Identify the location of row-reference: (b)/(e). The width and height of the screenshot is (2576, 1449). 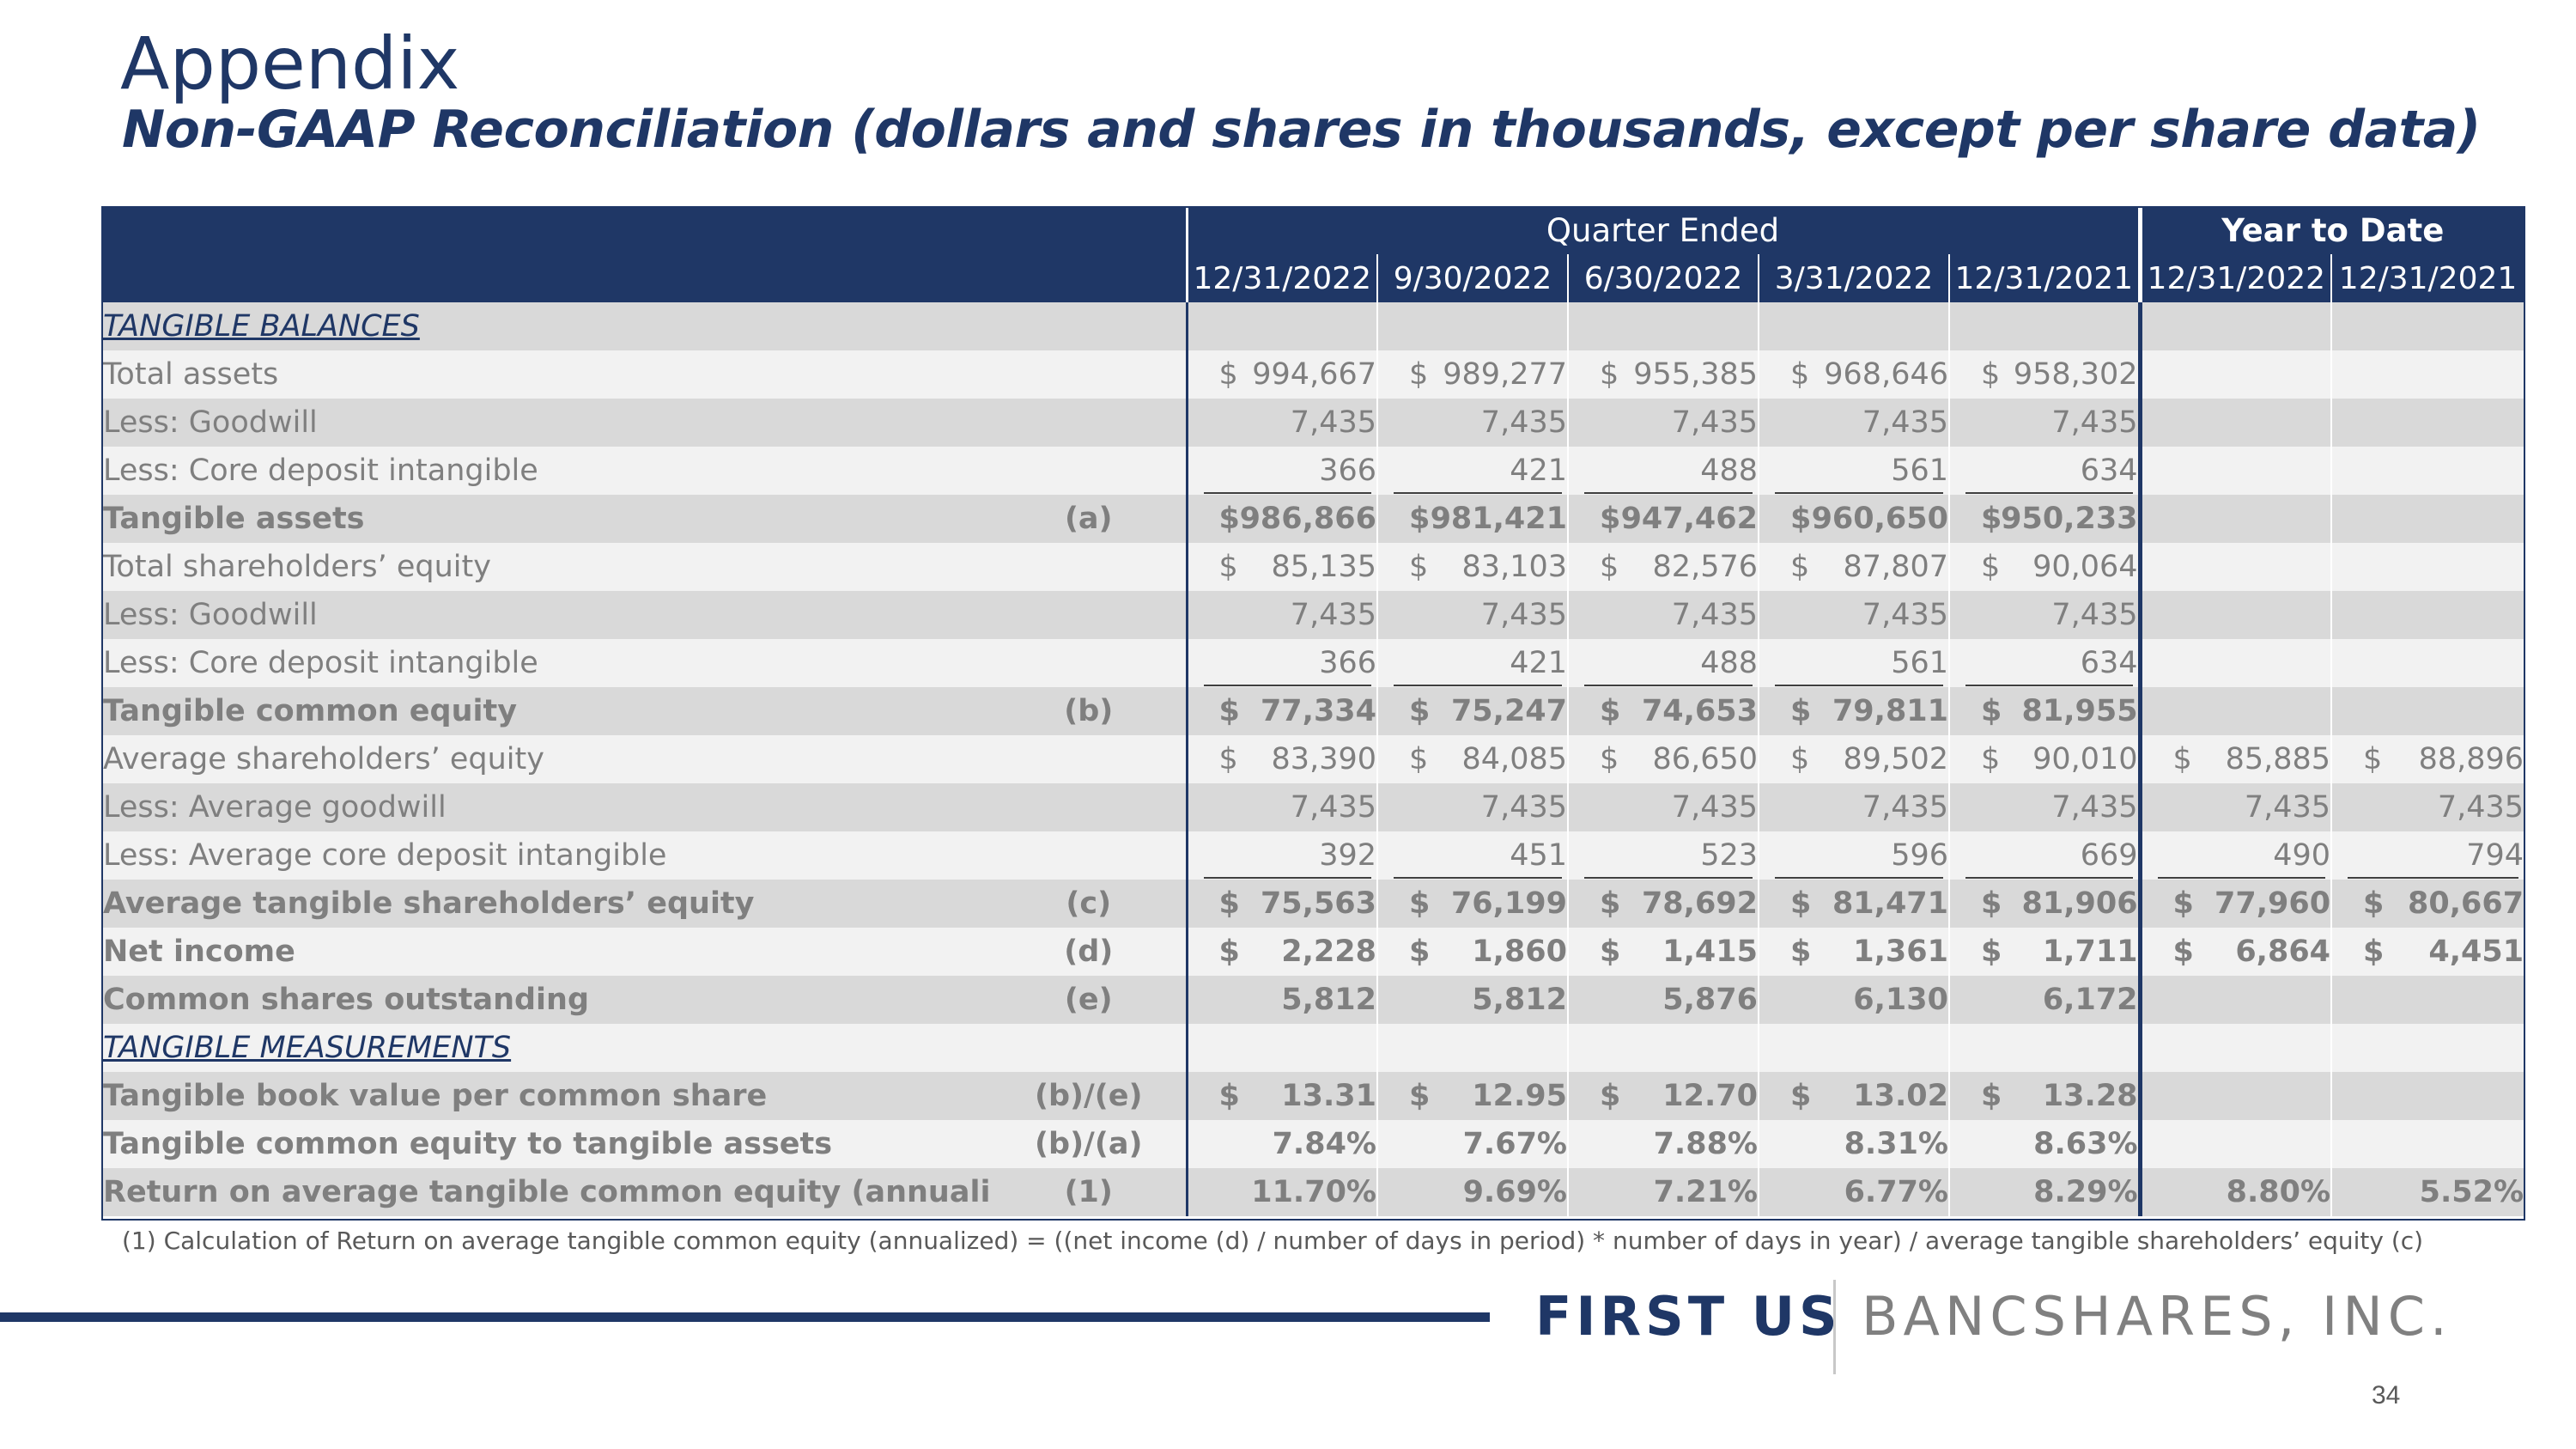
(1089, 1096).